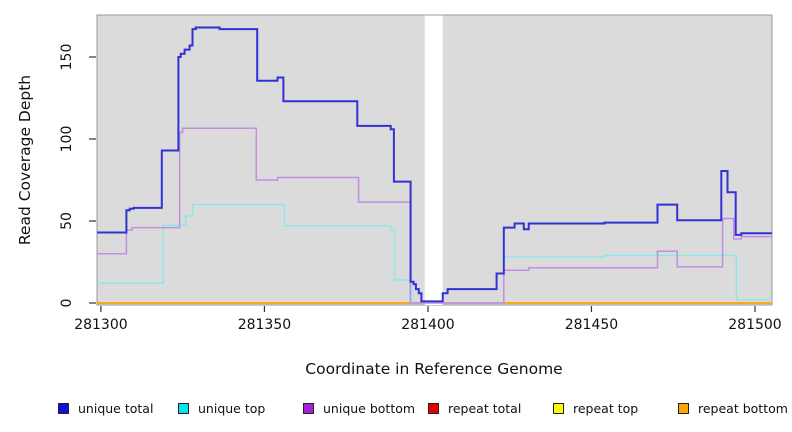 The height and width of the screenshot is (432, 792). I want to click on x-tick-label: 281500, so click(755, 325).